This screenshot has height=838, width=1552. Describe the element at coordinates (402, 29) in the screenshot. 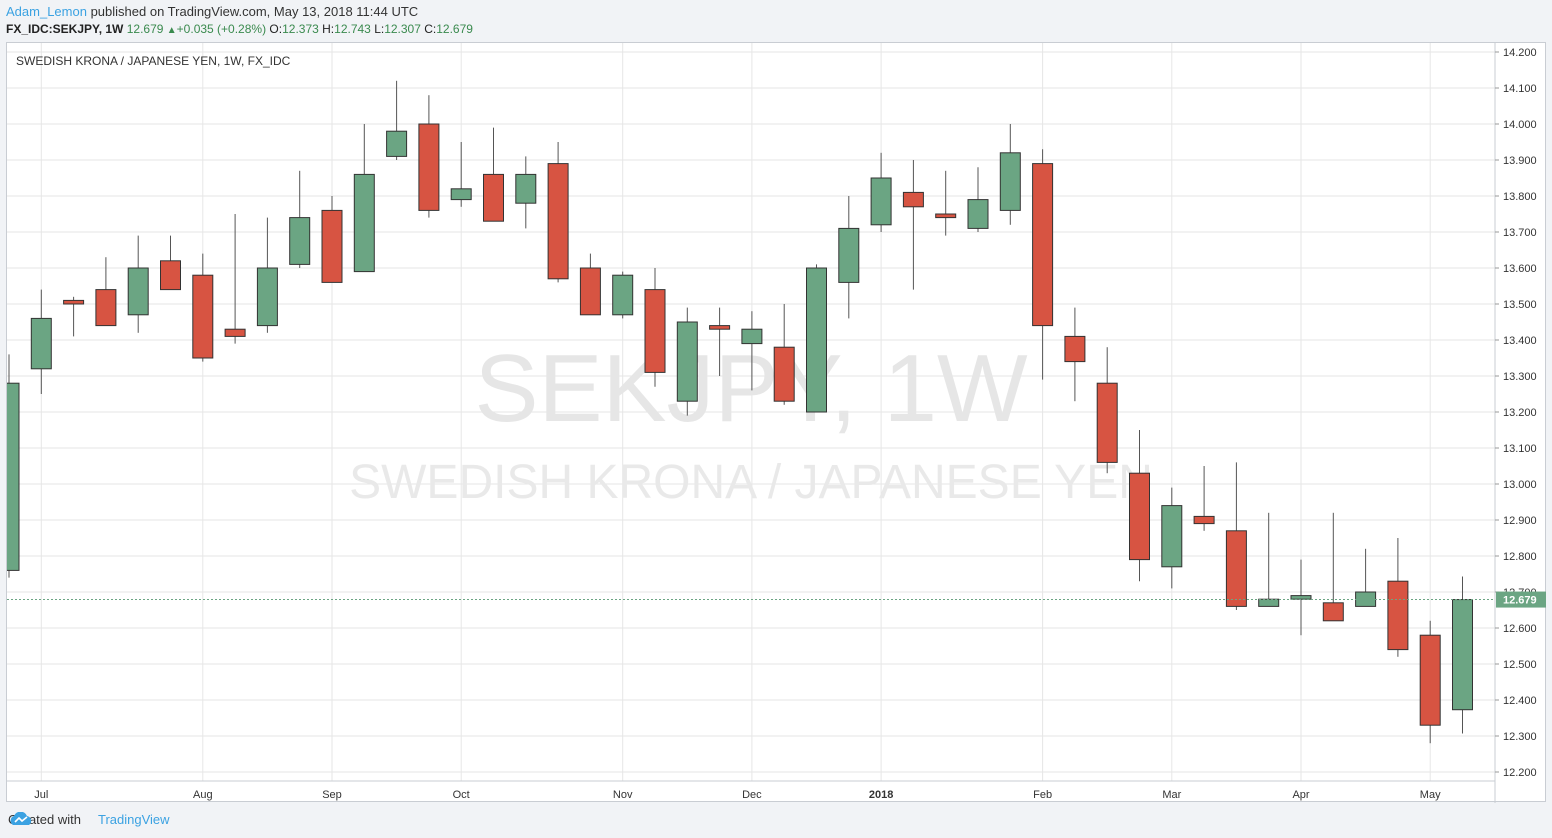

I see `low-value: 12.307` at that location.